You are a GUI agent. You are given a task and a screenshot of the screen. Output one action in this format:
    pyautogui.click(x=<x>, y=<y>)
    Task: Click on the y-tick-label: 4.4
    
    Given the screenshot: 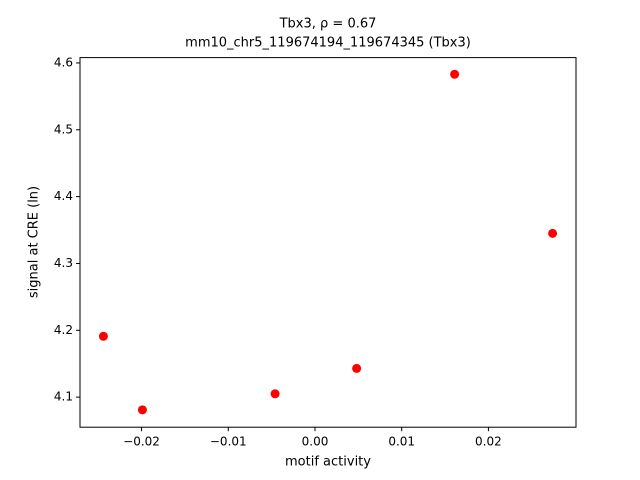 What is the action you would take?
    pyautogui.click(x=63, y=196)
    